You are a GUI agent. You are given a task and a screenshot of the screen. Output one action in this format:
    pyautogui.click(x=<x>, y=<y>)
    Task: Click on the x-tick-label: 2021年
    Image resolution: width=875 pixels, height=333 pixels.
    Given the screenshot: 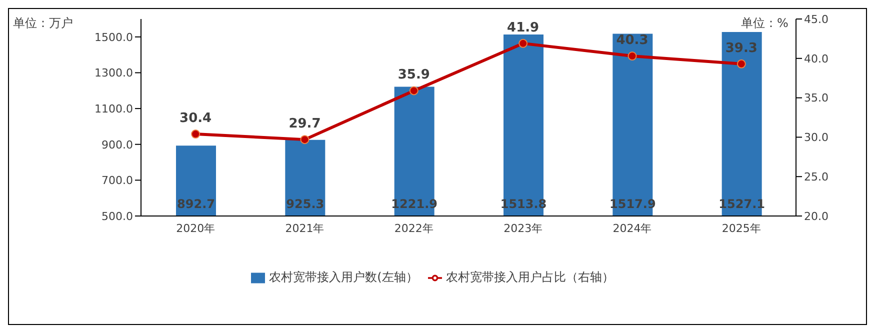 What is the action you would take?
    pyautogui.click(x=304, y=228)
    